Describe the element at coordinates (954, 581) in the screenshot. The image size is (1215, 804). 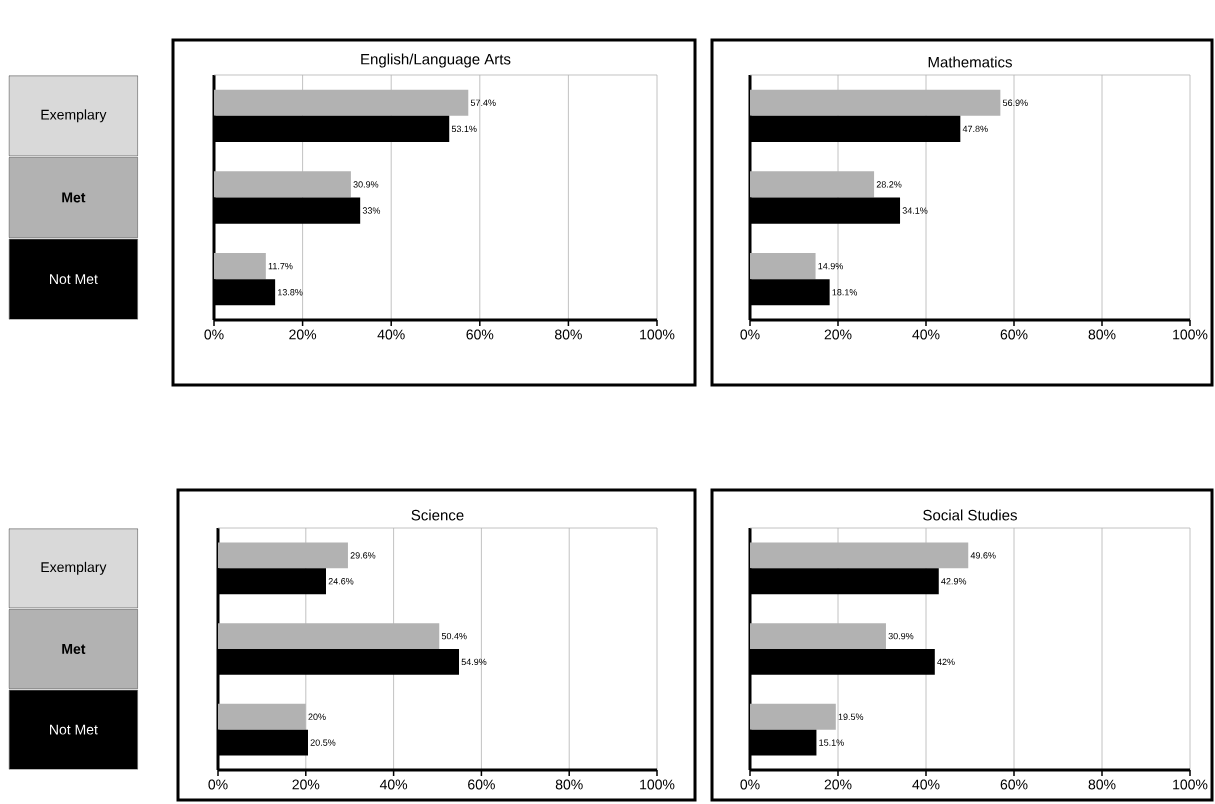
I see `data-label: 42.9%` at that location.